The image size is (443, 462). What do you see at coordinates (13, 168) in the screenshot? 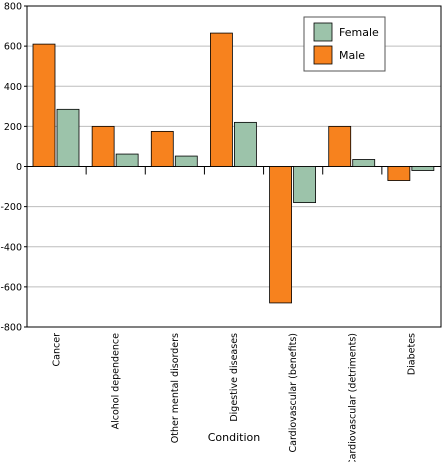
I see `y-axis-ticks: -800 -600 -400 -200 0 200 400 600 800` at bounding box center [13, 168].